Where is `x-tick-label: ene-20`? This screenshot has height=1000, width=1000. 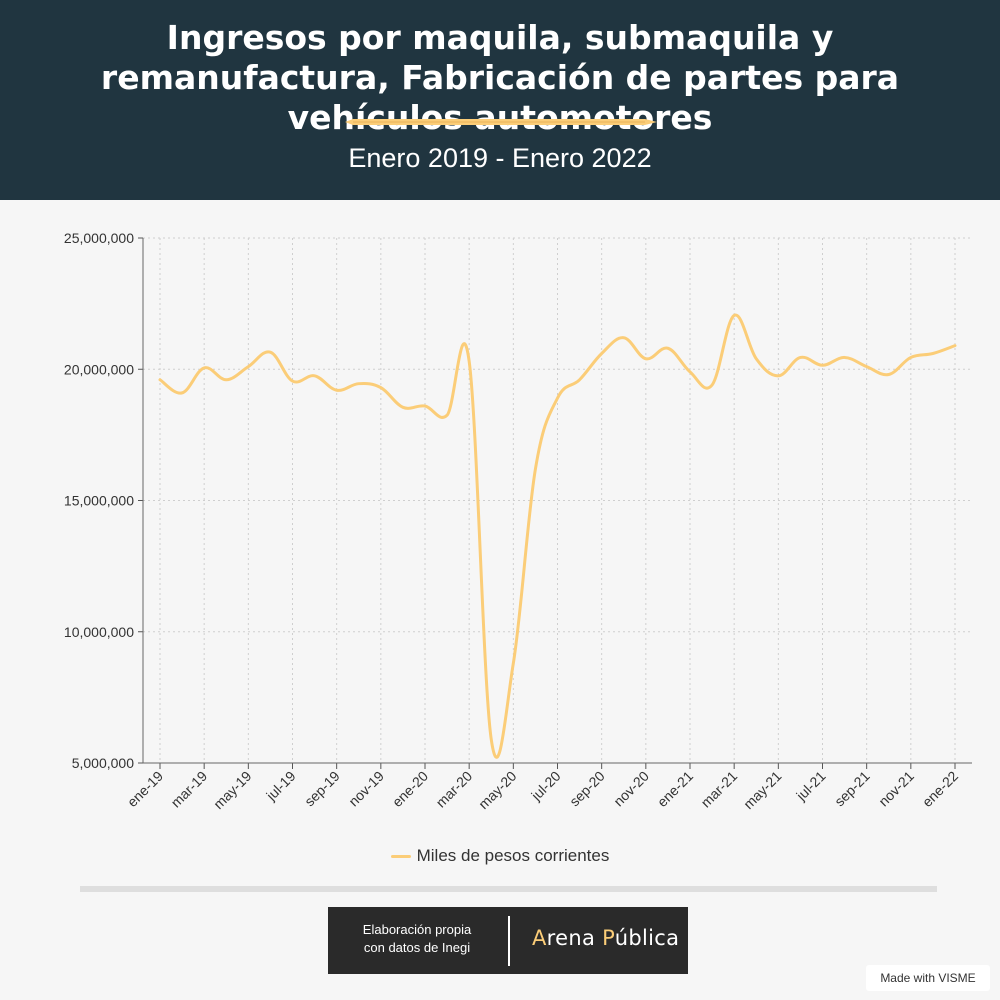
x-tick-label: ene-20 is located at coordinates (410, 789).